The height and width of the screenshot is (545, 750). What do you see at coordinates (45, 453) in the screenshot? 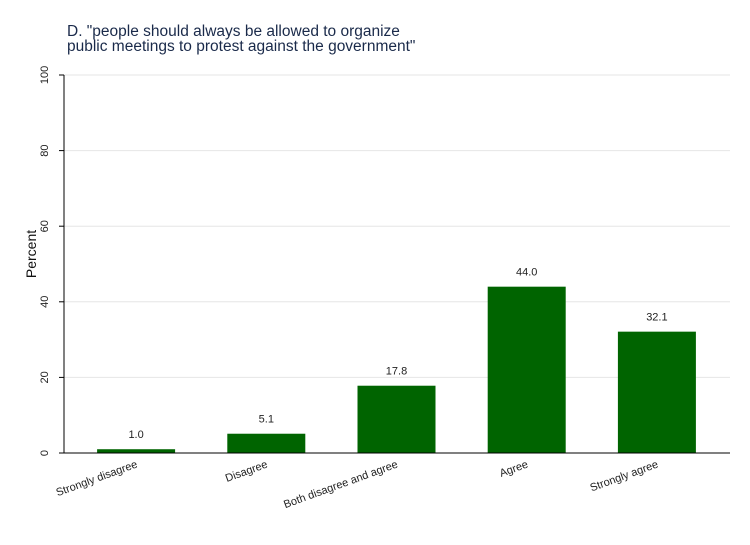
I see `y-tick-label: 0` at bounding box center [45, 453].